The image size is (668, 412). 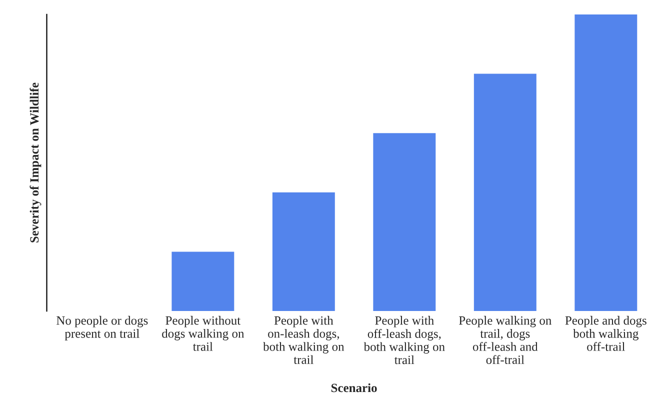 What do you see at coordinates (505, 340) in the screenshot?
I see `x-tick-label: People walking on trail, dogs off-leash and off-trail` at bounding box center [505, 340].